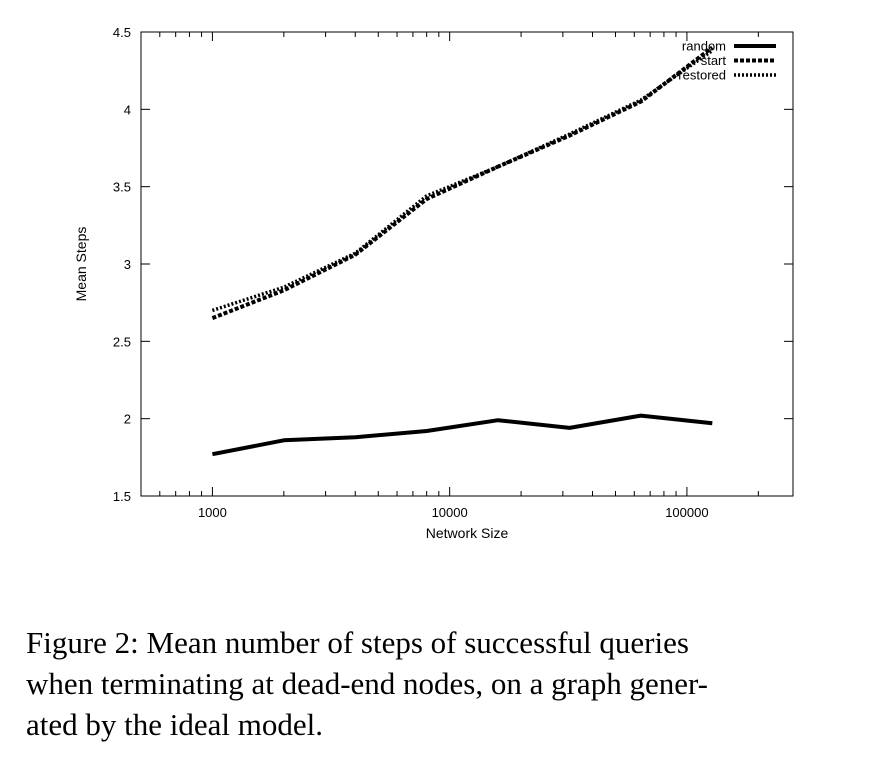  Describe the element at coordinates (122, 32) in the screenshot. I see `y-tick-label: 4.5` at that location.